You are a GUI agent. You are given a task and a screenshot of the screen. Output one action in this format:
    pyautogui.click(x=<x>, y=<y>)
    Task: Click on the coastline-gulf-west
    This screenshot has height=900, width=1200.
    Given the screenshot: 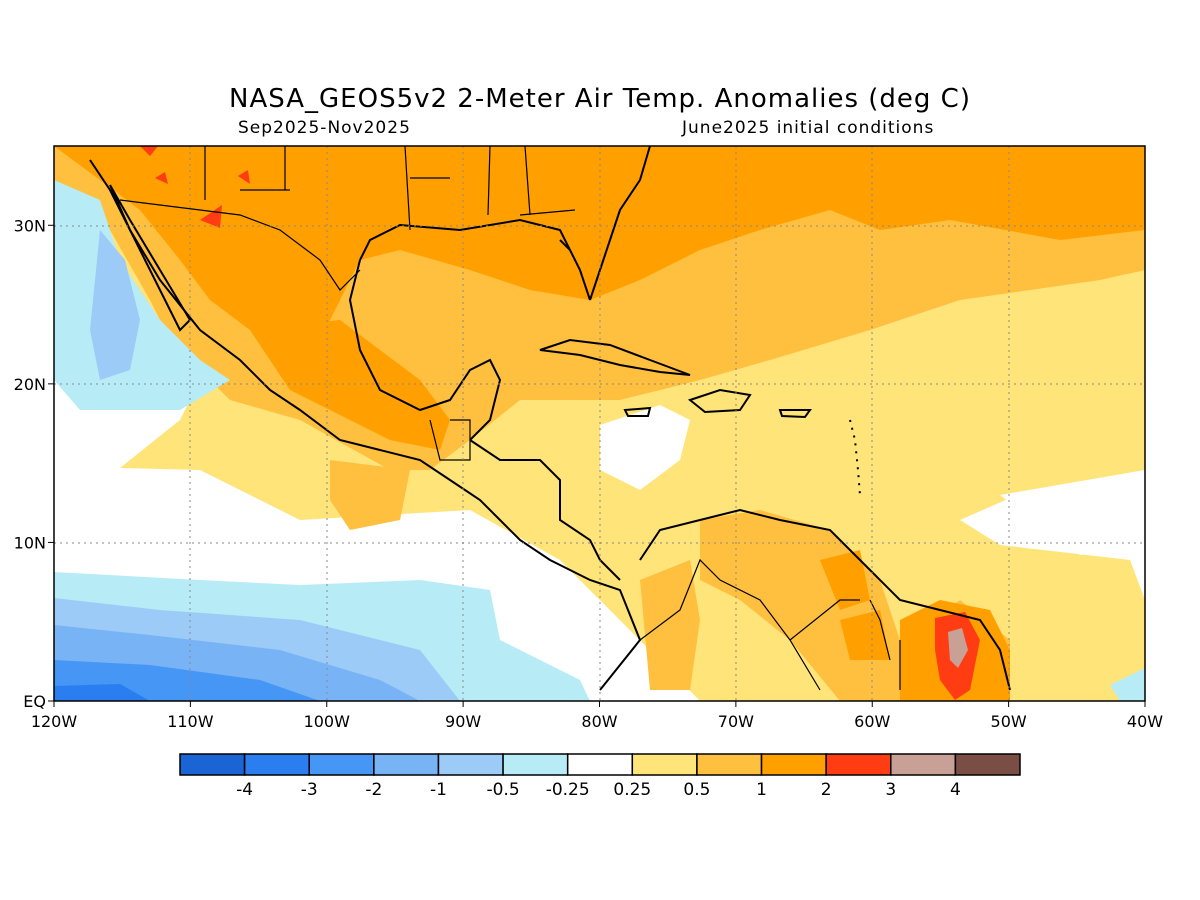 What is the action you would take?
    pyautogui.click(x=425, y=350)
    